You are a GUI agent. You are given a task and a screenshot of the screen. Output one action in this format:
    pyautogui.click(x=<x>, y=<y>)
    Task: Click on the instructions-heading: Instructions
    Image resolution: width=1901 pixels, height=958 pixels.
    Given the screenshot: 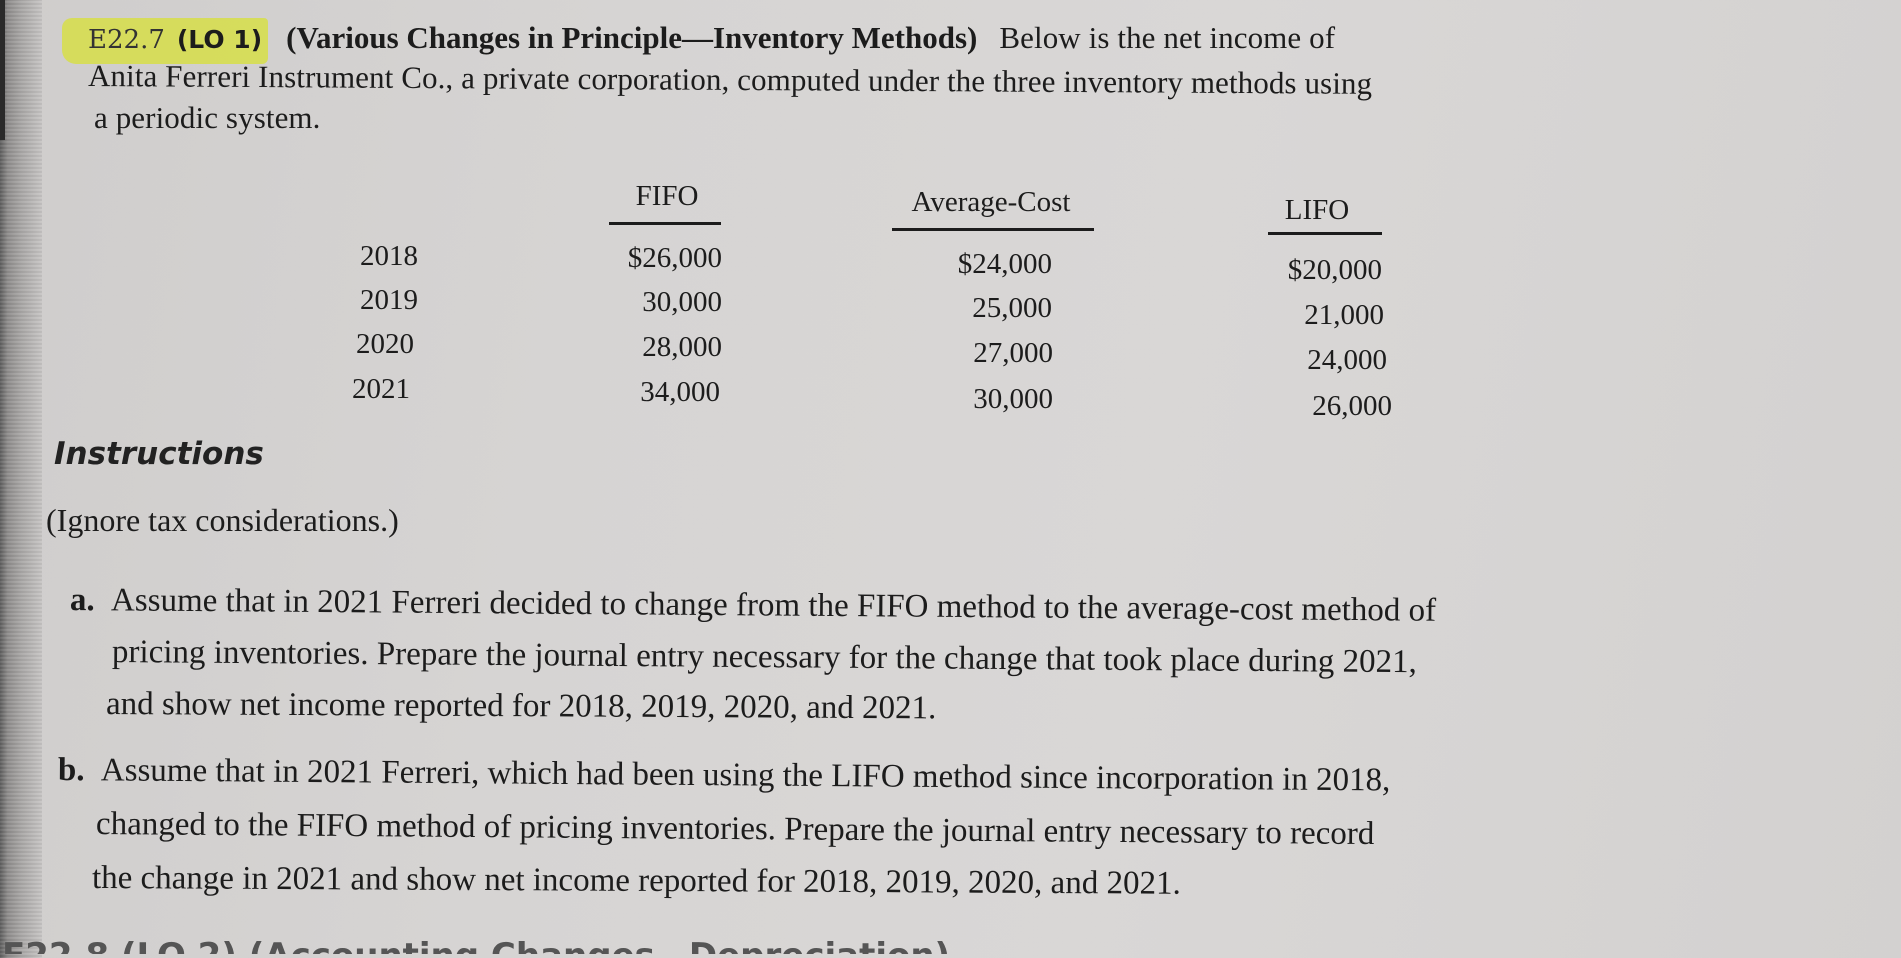 What is the action you would take?
    pyautogui.click(x=159, y=454)
    